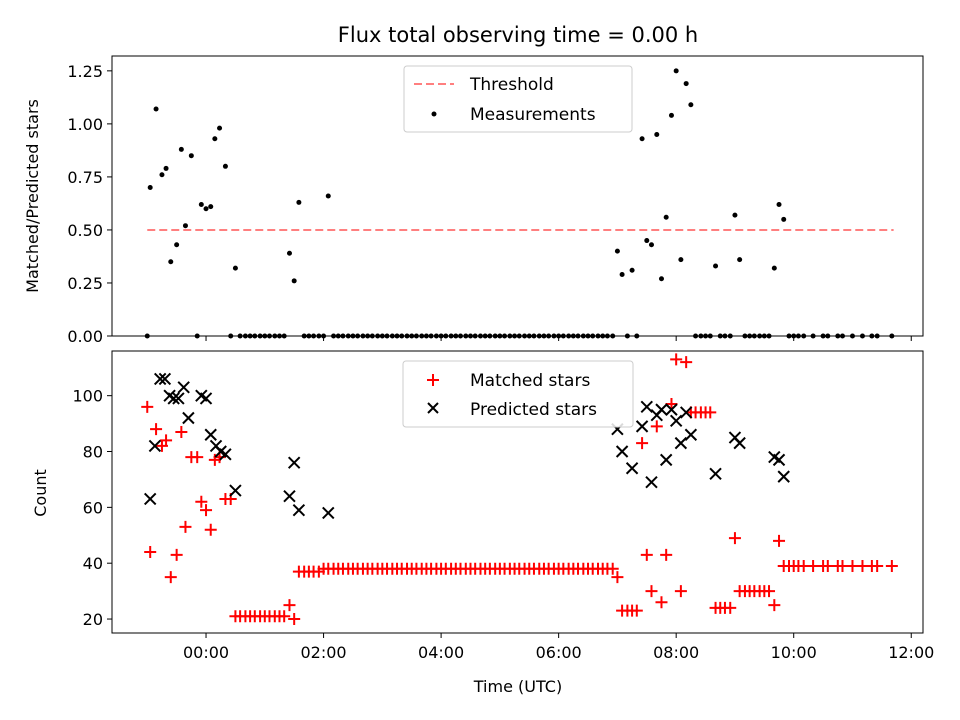 This screenshot has height=720, width=960. What do you see at coordinates (433, 380) in the screenshot?
I see `legend-matched-swatch` at bounding box center [433, 380].